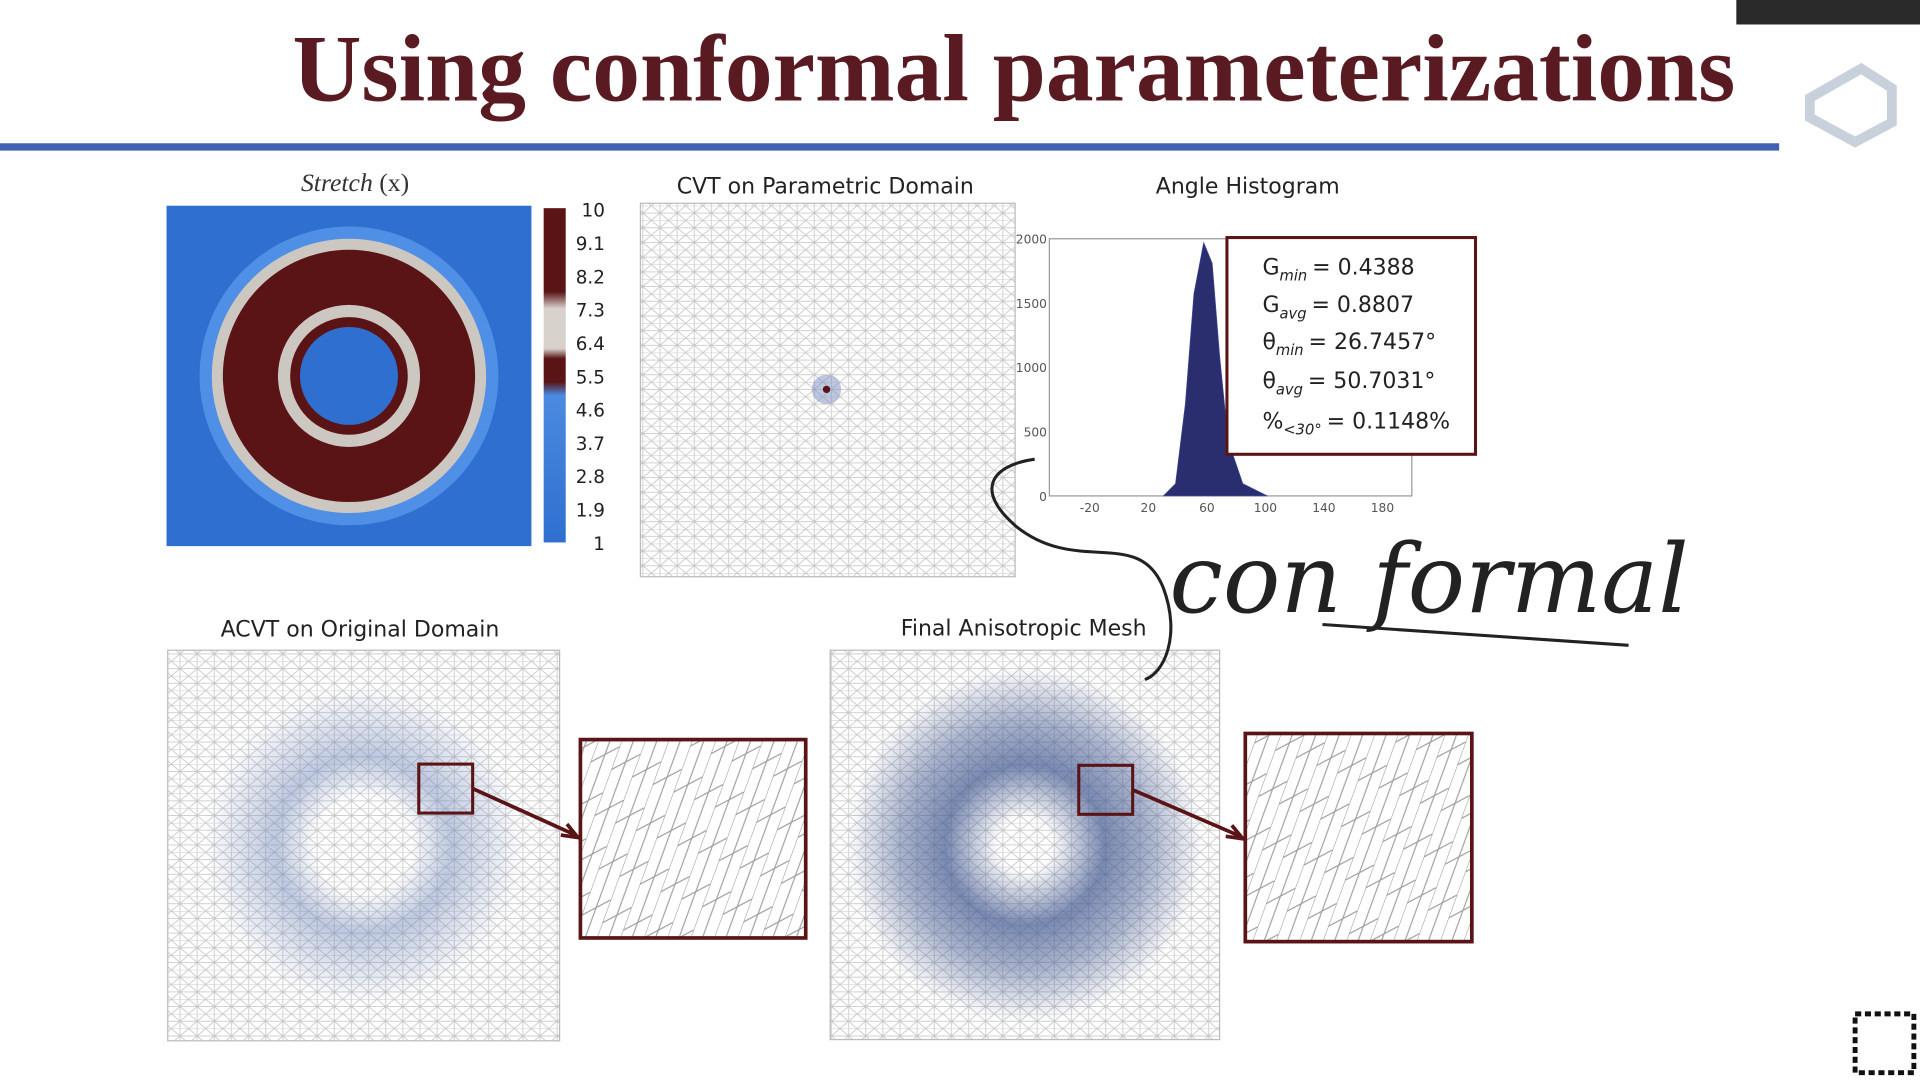 The height and width of the screenshot is (1080, 1920). What do you see at coordinates (590, 244) in the screenshot?
I see `colorbar-tick-label: 9.1` at bounding box center [590, 244].